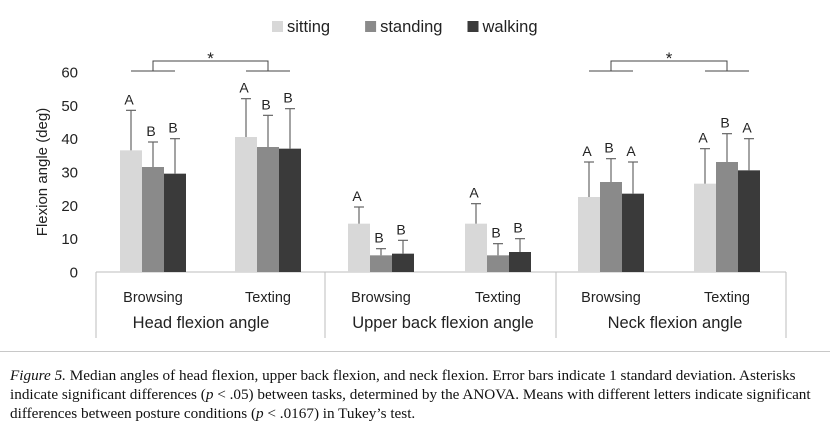 The image size is (830, 440). I want to click on y-tick-label: 60, so click(69, 73).